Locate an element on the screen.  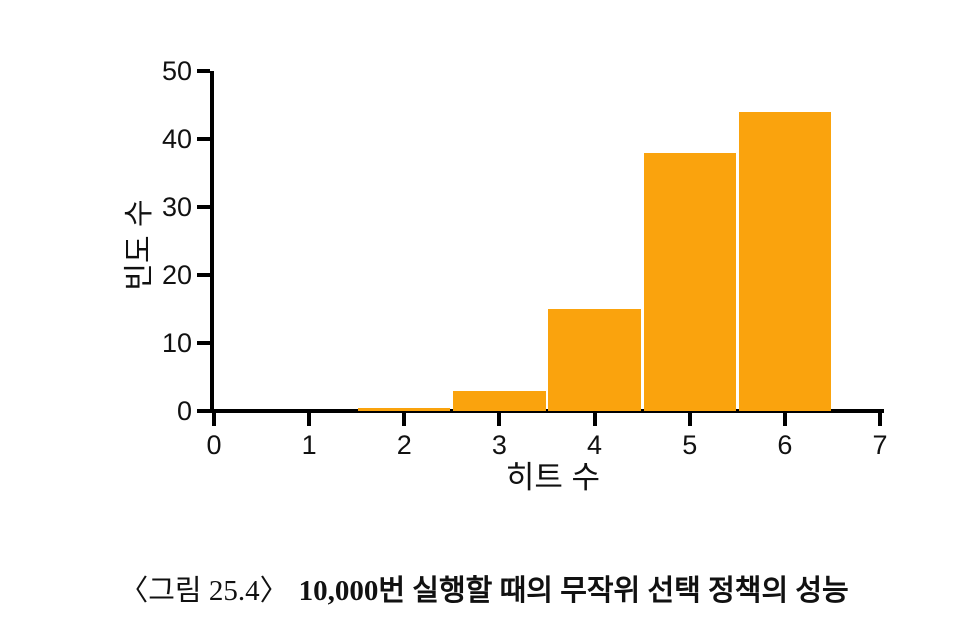
y-axis-line is located at coordinates (212, 242).